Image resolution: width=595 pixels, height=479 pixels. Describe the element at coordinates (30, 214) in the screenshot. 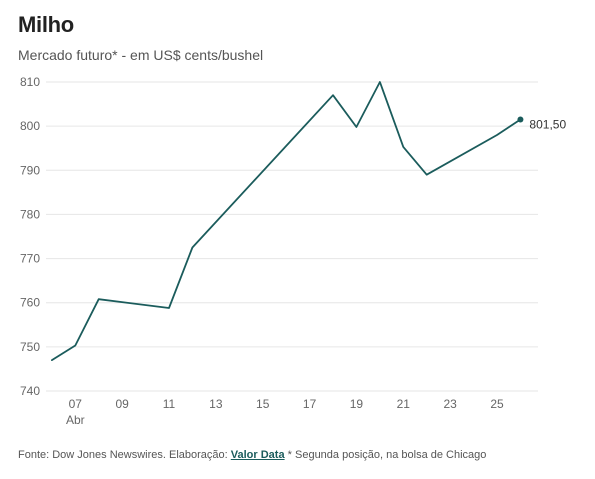

I see `y-tick-label: 780` at that location.